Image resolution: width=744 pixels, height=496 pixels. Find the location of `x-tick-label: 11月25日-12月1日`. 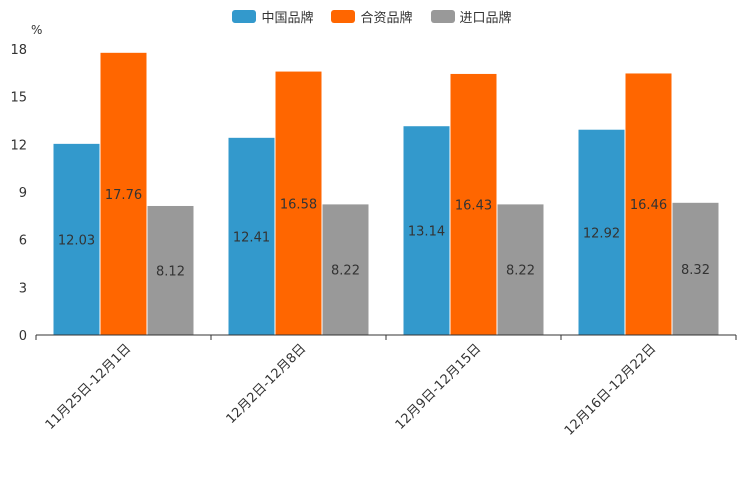

x-tick-label: 11月25日-12月1日 is located at coordinates (89, 387).